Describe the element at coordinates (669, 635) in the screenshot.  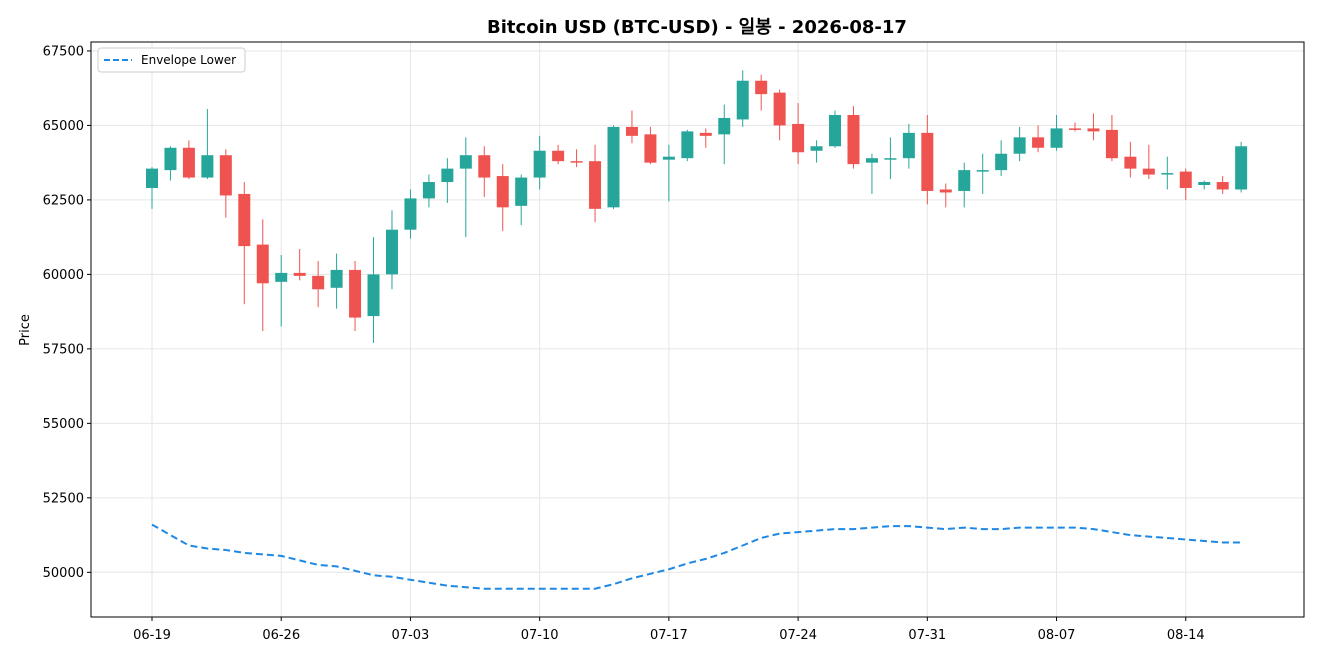
I see `x-tick-label: 07-17` at that location.